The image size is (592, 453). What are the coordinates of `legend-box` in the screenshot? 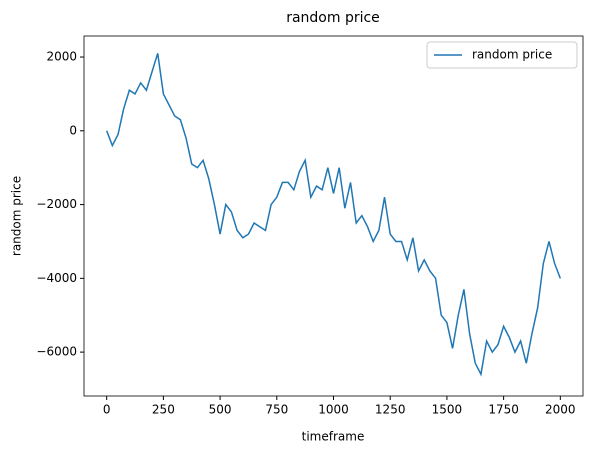 It's located at (502, 55).